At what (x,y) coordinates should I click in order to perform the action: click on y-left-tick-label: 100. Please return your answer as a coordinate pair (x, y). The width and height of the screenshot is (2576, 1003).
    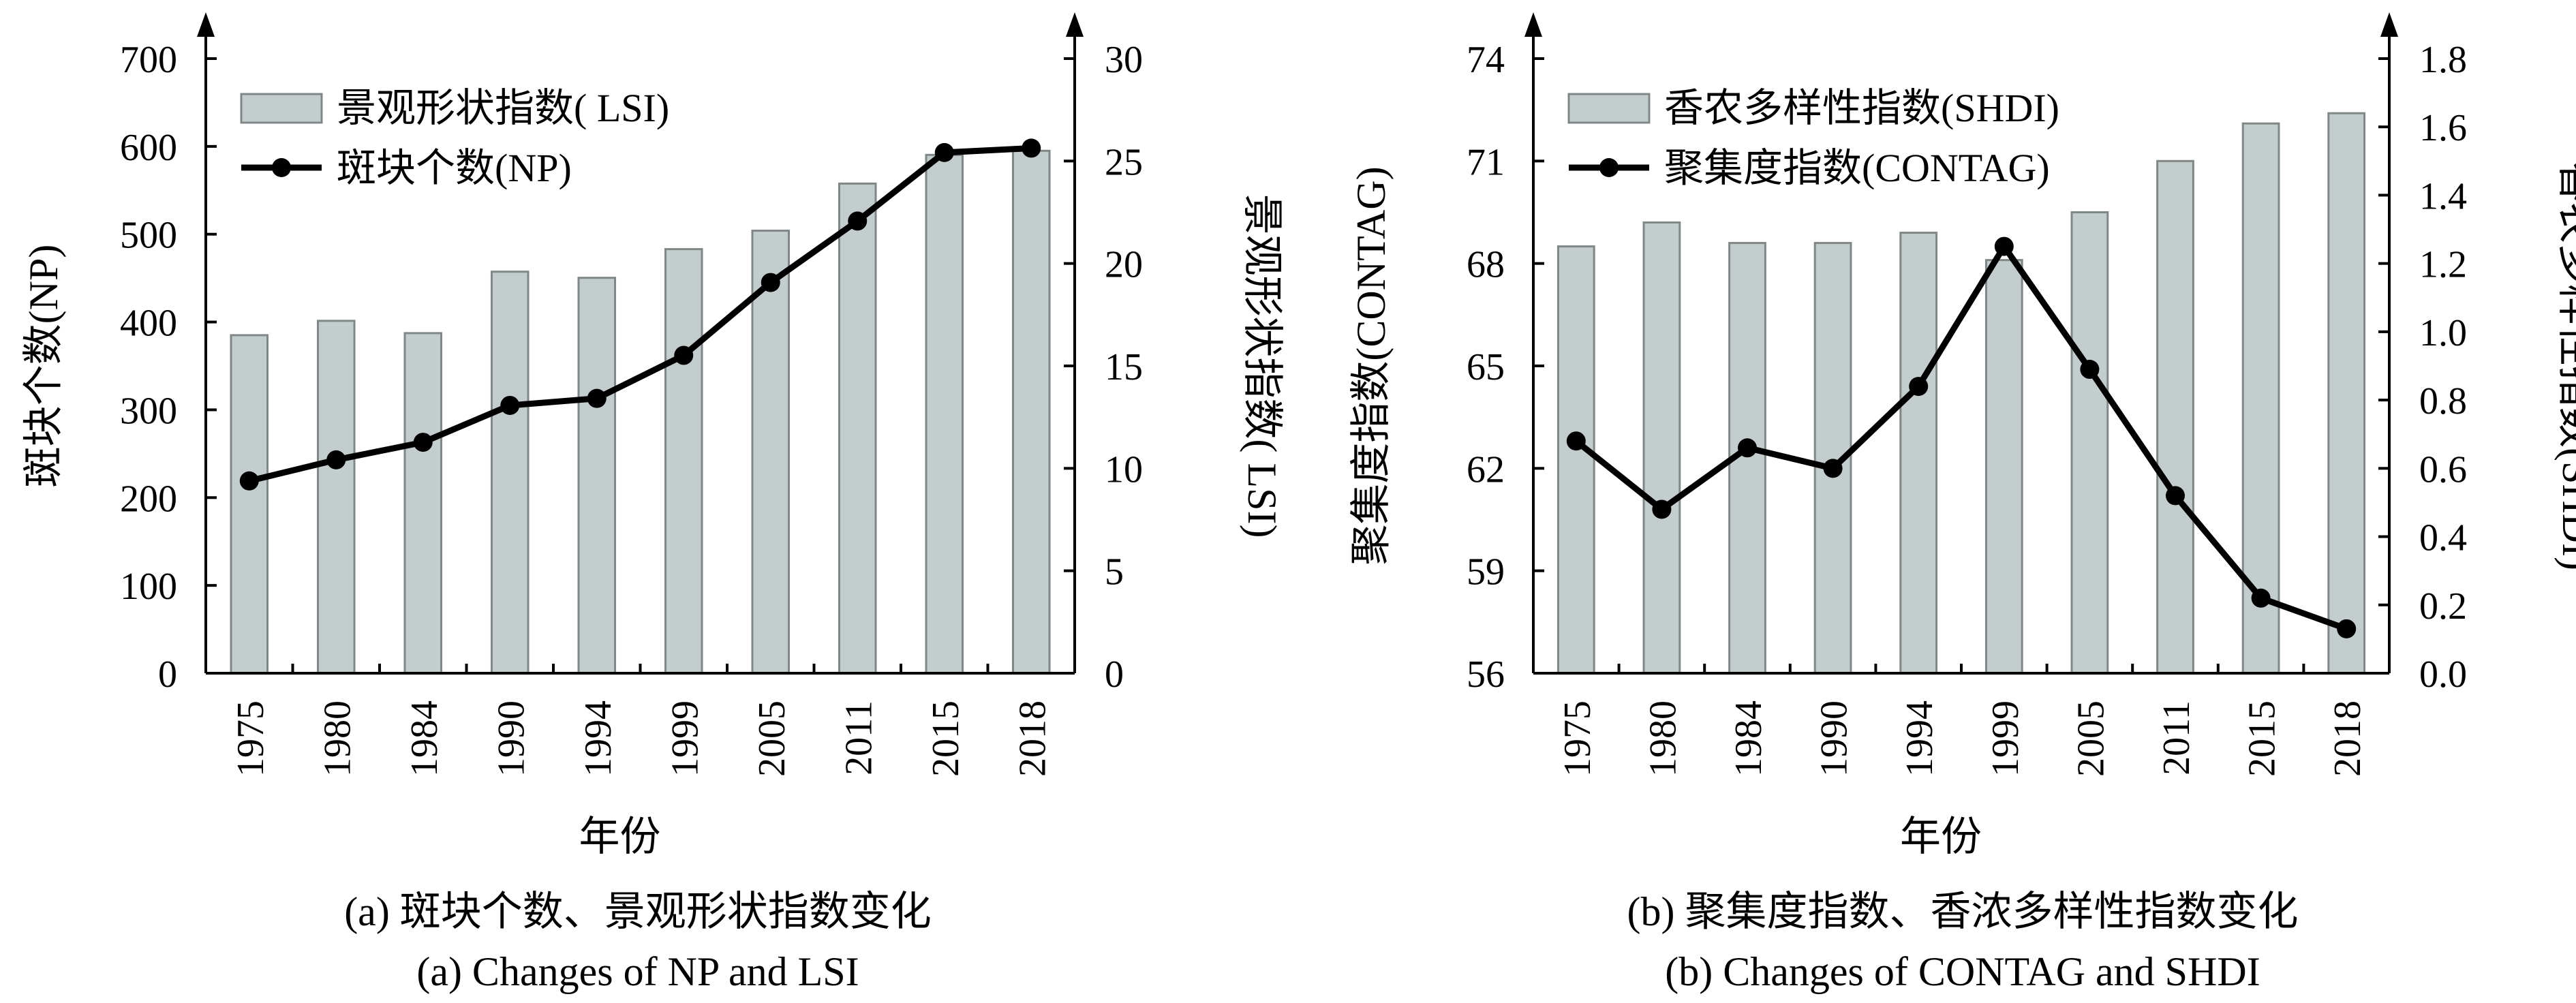
    Looking at the image, I should click on (148, 587).